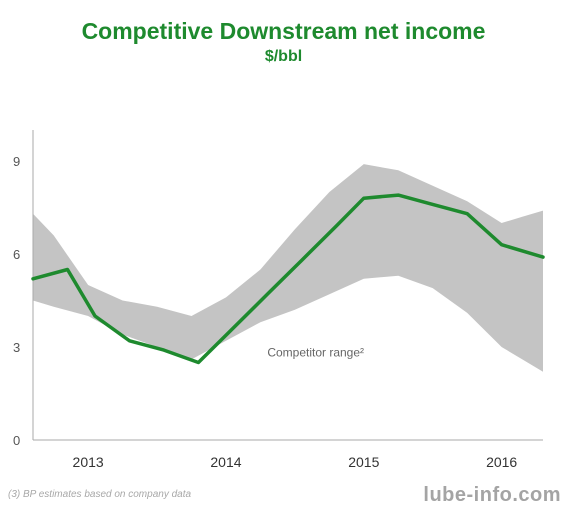 The image size is (567, 508). Describe the element at coordinates (363, 462) in the screenshot. I see `x-tick-label: 2015` at that location.